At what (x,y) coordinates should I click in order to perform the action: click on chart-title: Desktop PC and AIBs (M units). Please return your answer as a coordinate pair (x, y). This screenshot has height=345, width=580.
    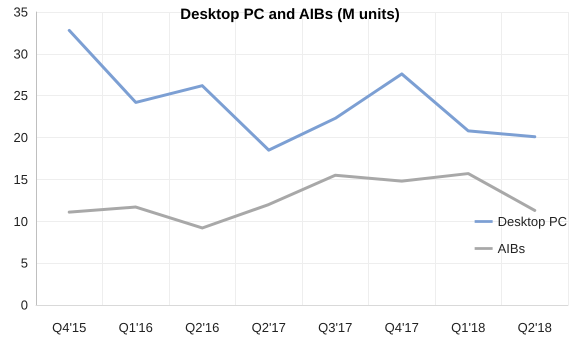
    Looking at the image, I should click on (290, 14).